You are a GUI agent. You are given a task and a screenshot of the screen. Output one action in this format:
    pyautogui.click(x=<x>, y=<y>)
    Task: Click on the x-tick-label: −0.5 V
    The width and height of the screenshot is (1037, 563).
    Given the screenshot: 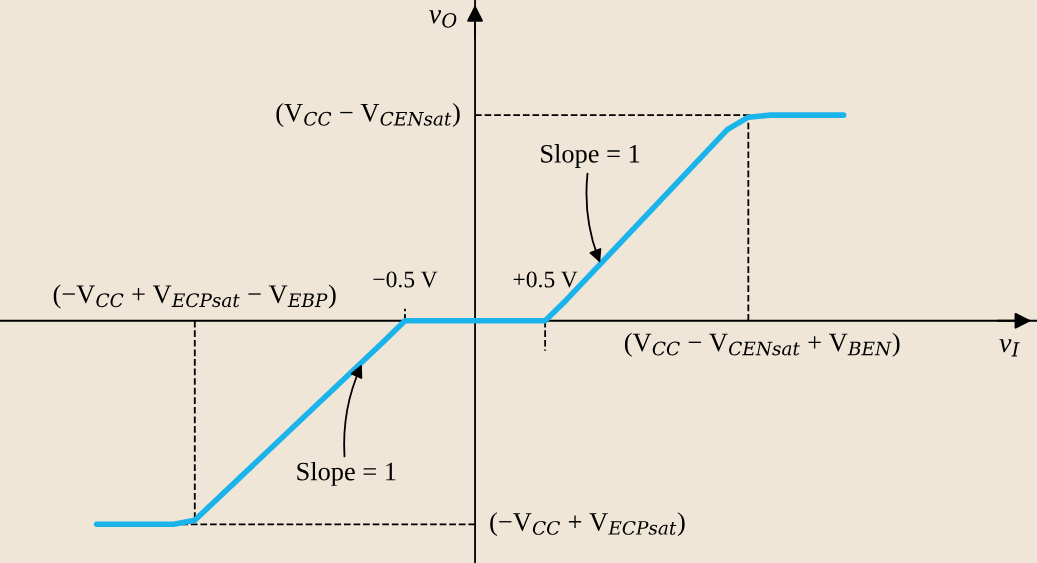 What is the action you would take?
    pyautogui.click(x=405, y=279)
    